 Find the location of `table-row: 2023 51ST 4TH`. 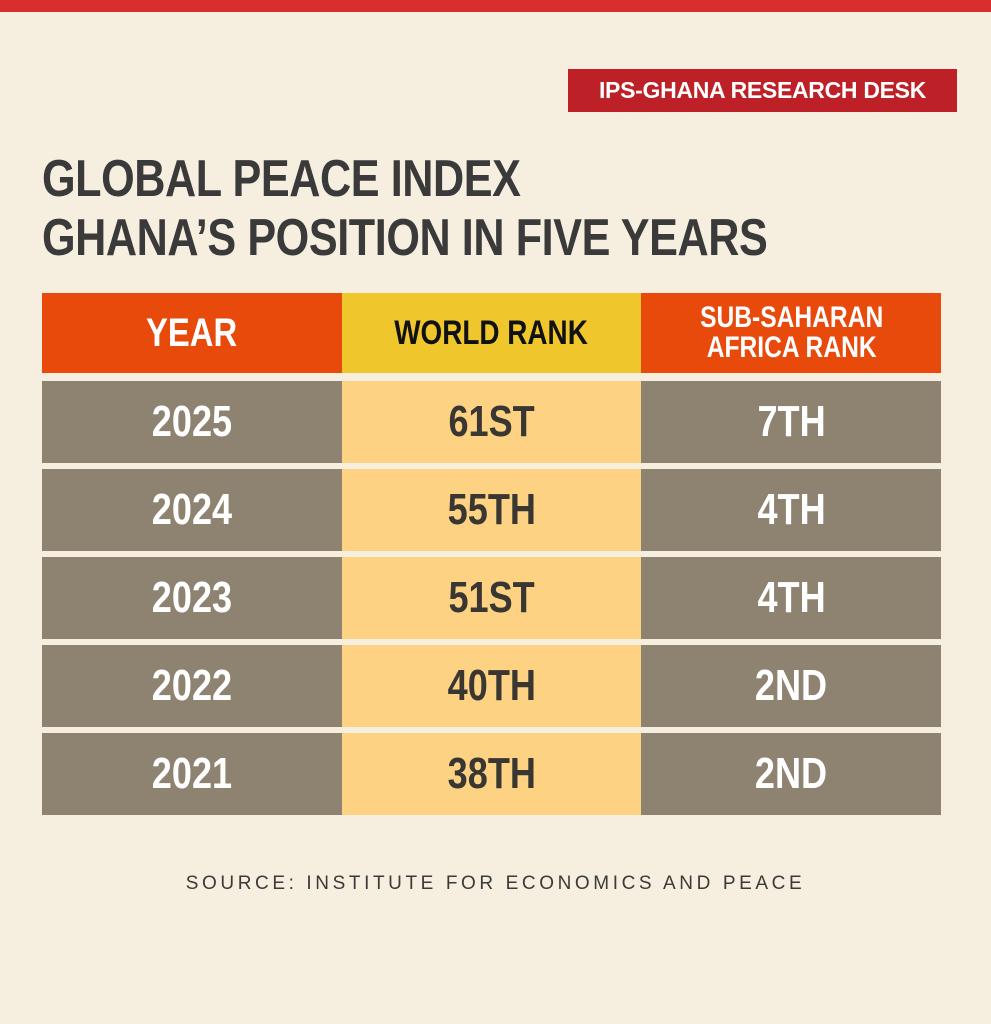

table-row: 2023 51ST 4TH is located at coordinates (492, 598).